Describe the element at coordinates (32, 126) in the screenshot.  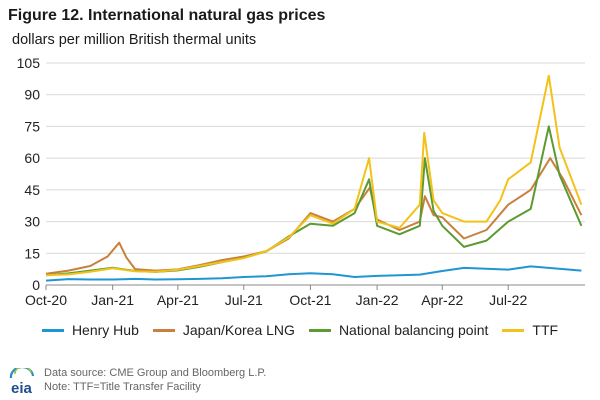
I see `y-tick-label: 75` at that location.